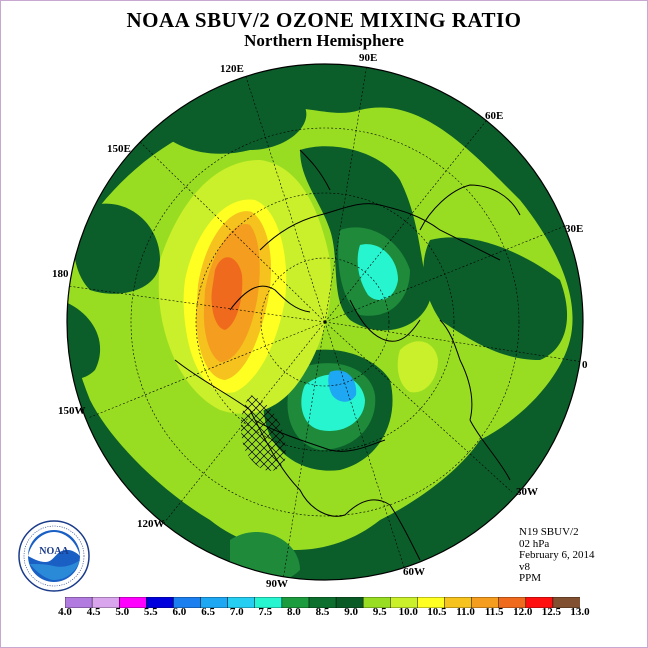 This screenshot has height=648, width=648. Describe the element at coordinates (93, 612) in the screenshot. I see `colorbar-tick-label: 4.5` at that location.